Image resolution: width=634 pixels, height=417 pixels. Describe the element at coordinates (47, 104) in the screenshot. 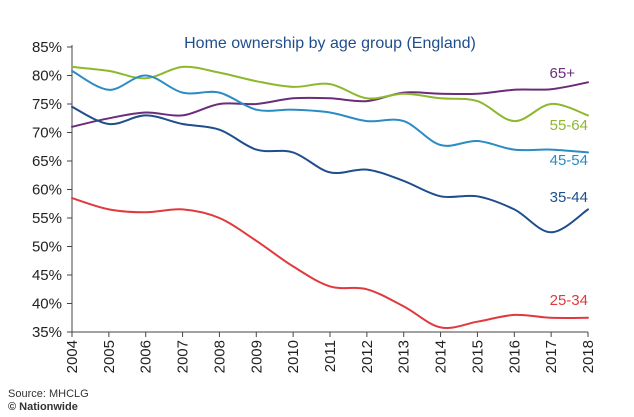

I see `y-tick-label: 75%` at that location.